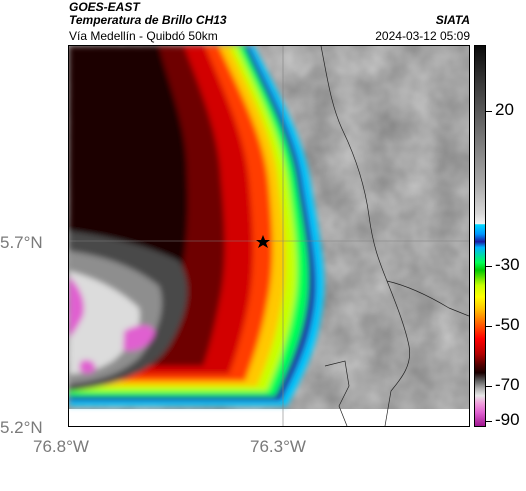  What do you see at coordinates (422, 36) in the screenshot?
I see `timestamp-label: 2024-03-12 05:09` at bounding box center [422, 36].